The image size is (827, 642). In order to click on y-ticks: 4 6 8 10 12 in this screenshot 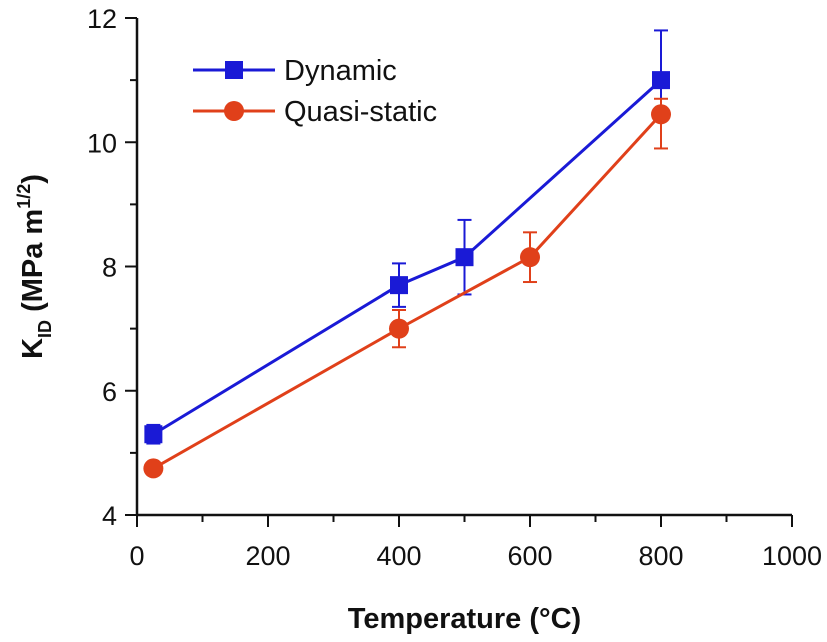, I will do `click(112, 267)`.